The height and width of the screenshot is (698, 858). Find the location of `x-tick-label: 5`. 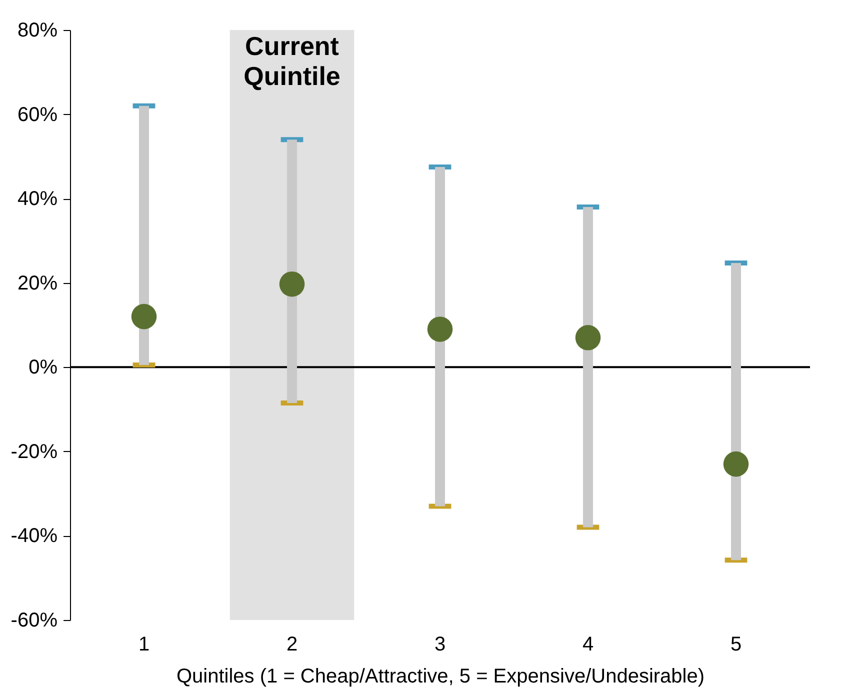

x-tick-label: 5 is located at coordinates (736, 645).